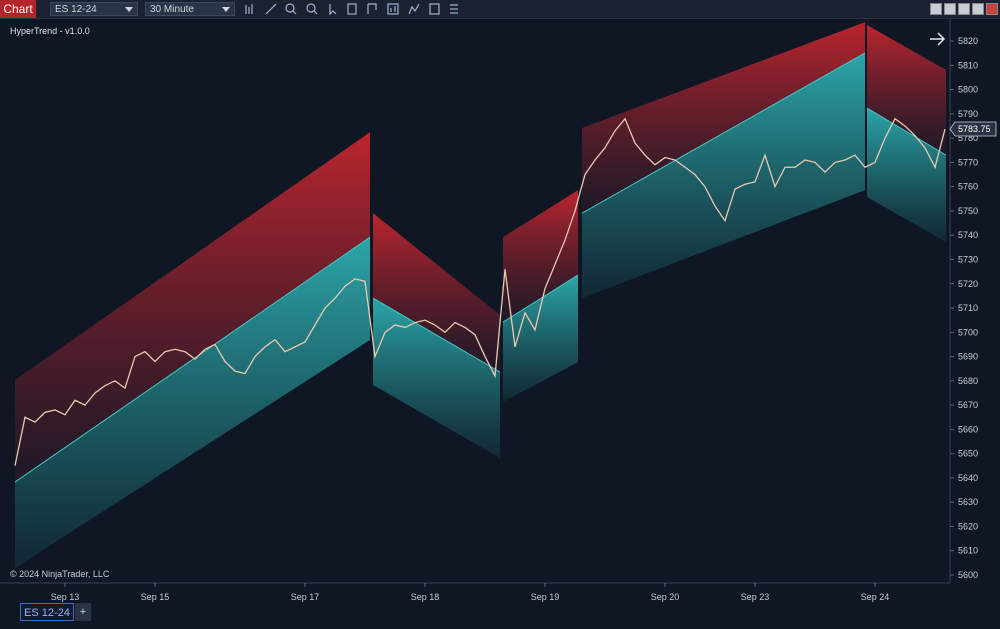 Image resolution: width=1000 pixels, height=629 pixels. I want to click on y-tick-label: 5600, so click(968, 575).